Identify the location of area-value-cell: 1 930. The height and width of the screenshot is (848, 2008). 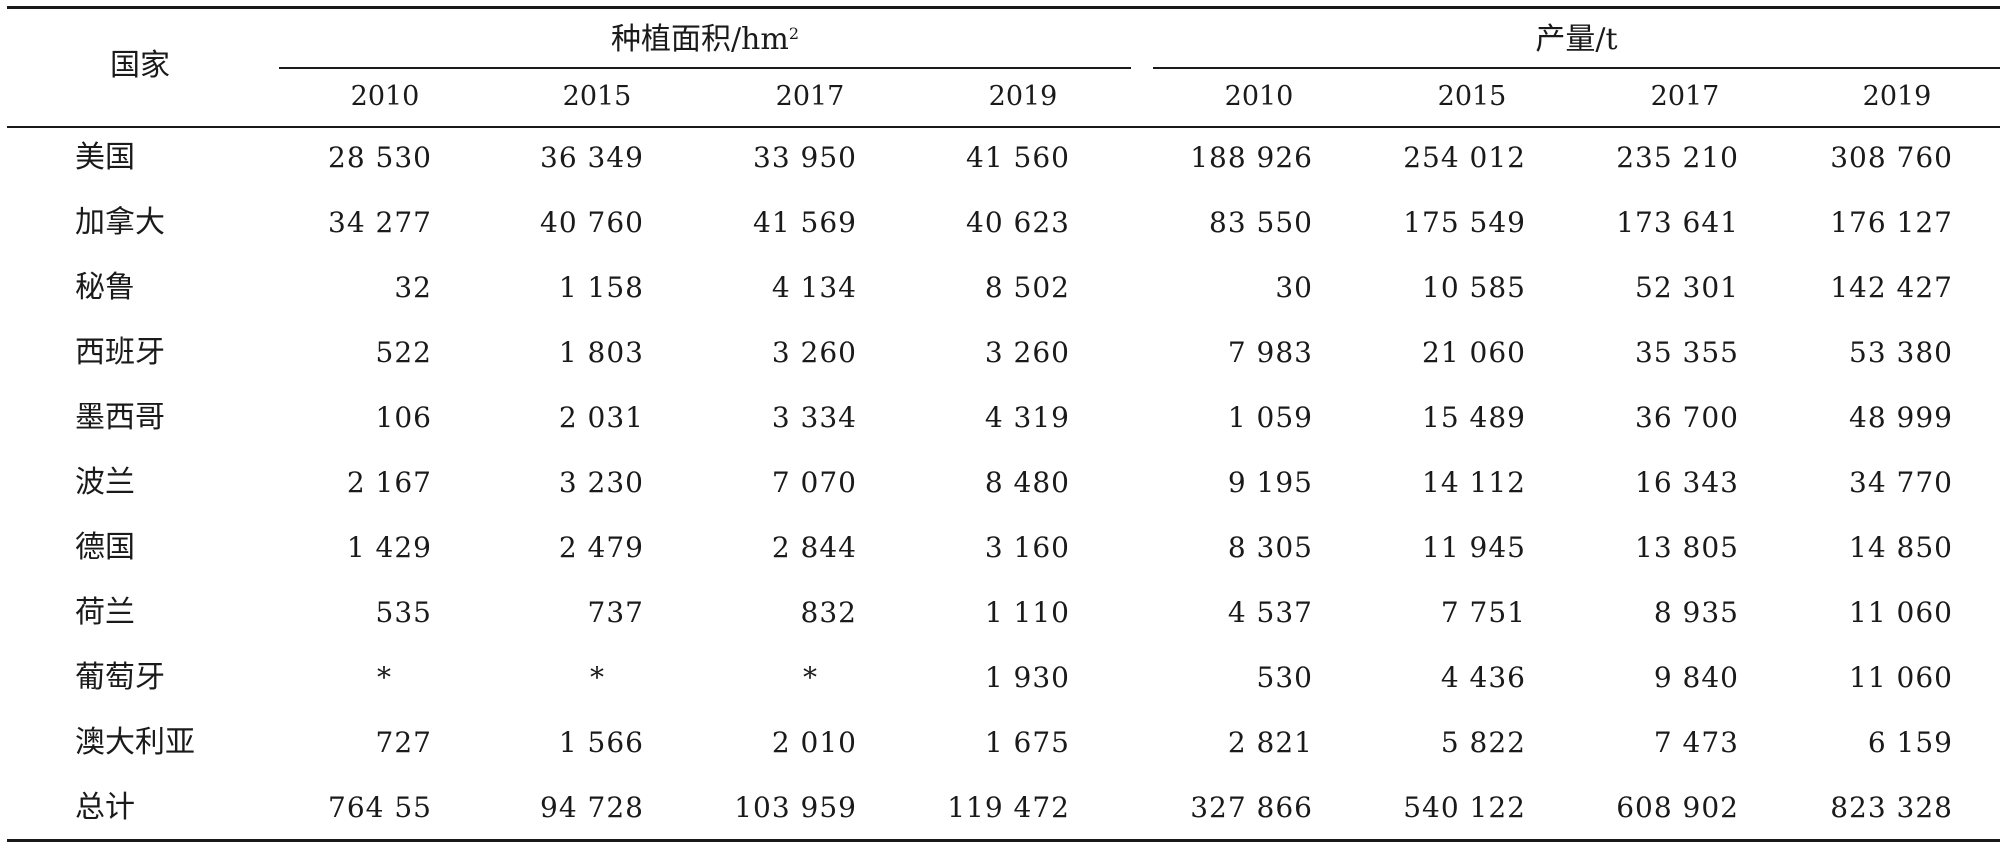
(1027, 677).